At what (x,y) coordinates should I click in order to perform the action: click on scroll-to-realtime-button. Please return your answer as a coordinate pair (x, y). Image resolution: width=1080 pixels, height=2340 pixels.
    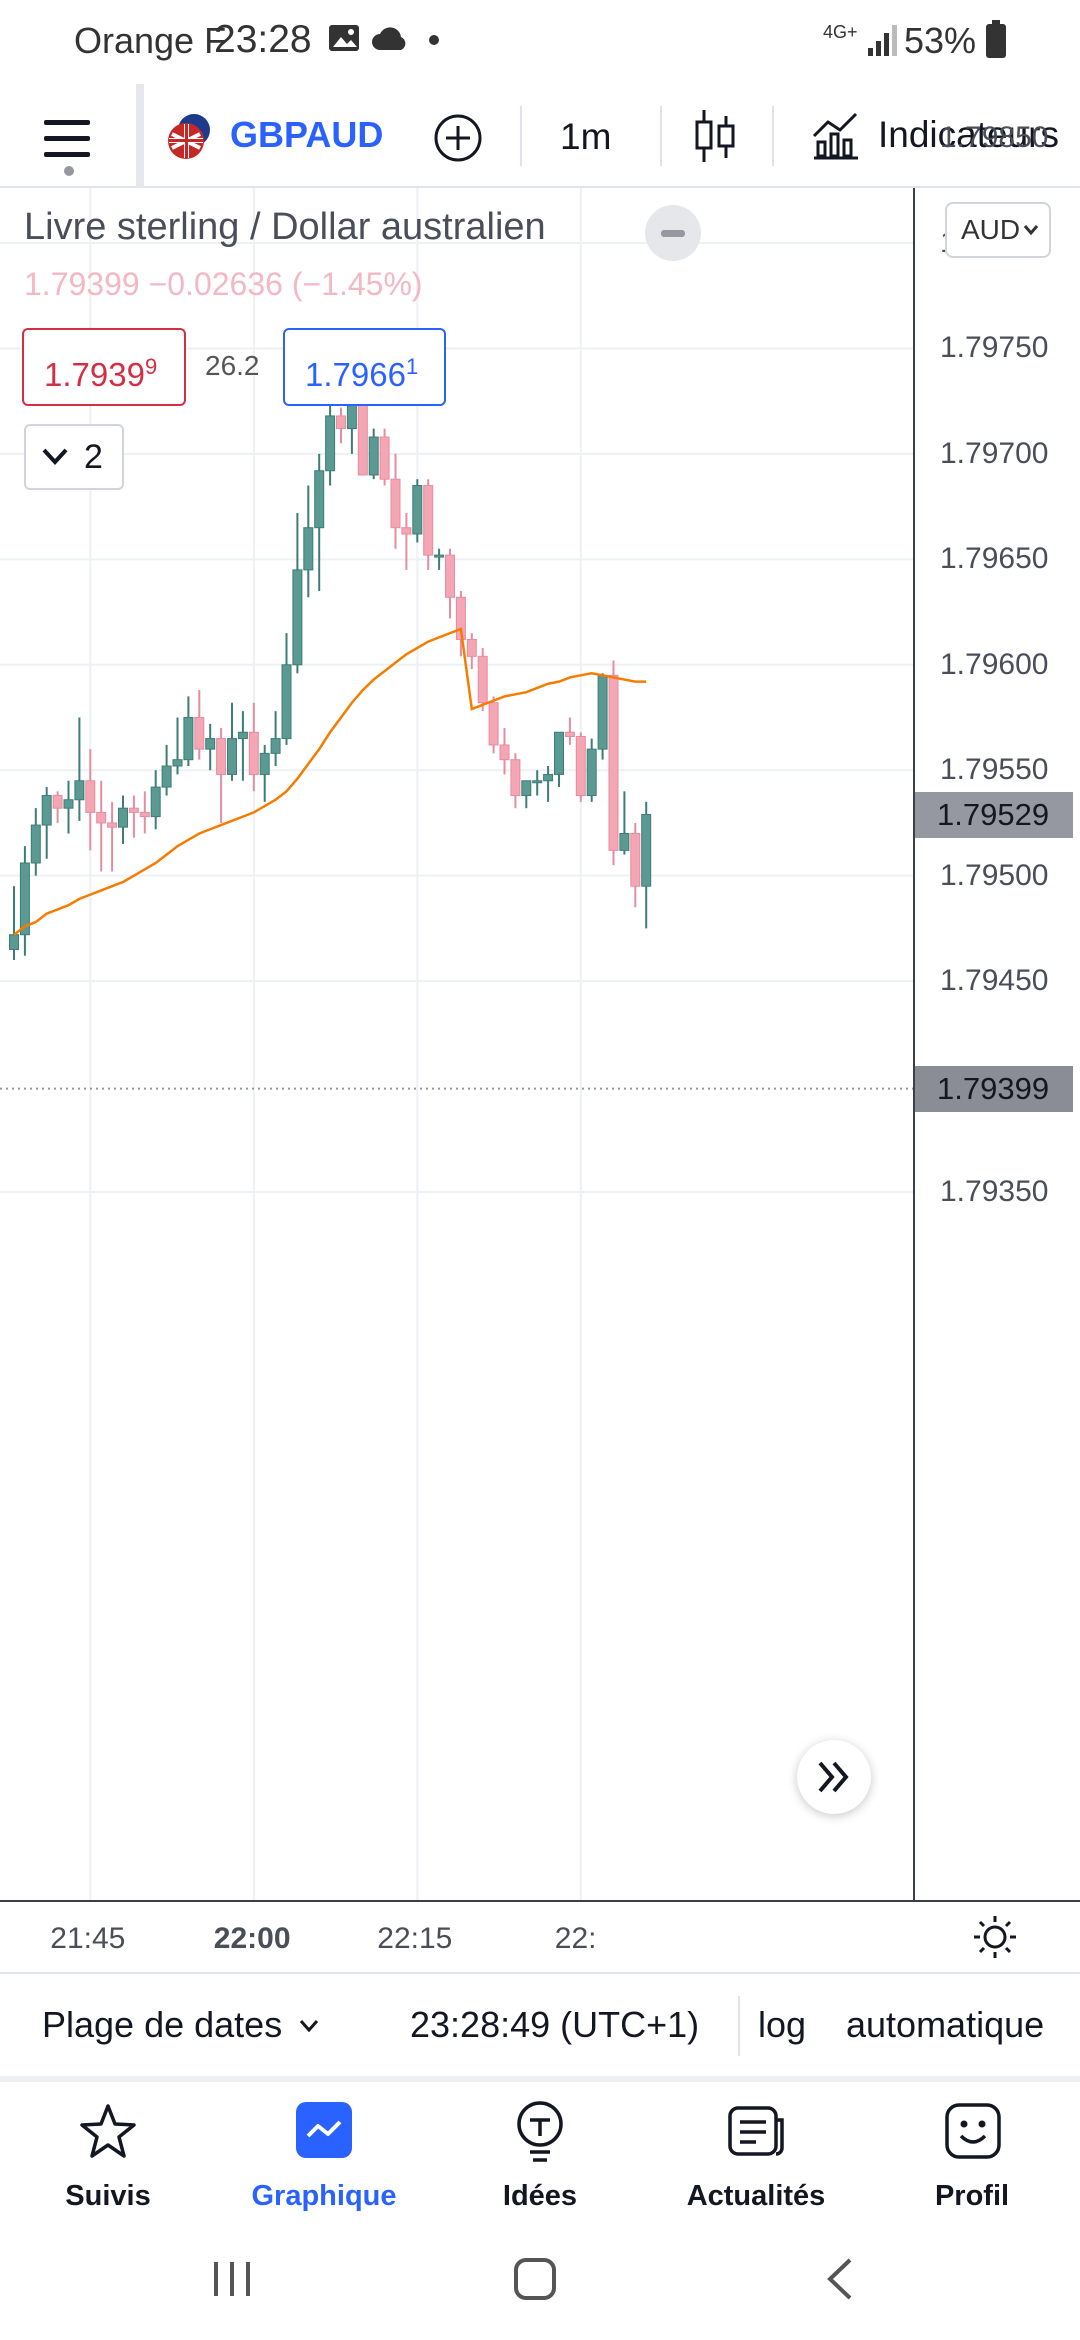
    Looking at the image, I should click on (834, 1777).